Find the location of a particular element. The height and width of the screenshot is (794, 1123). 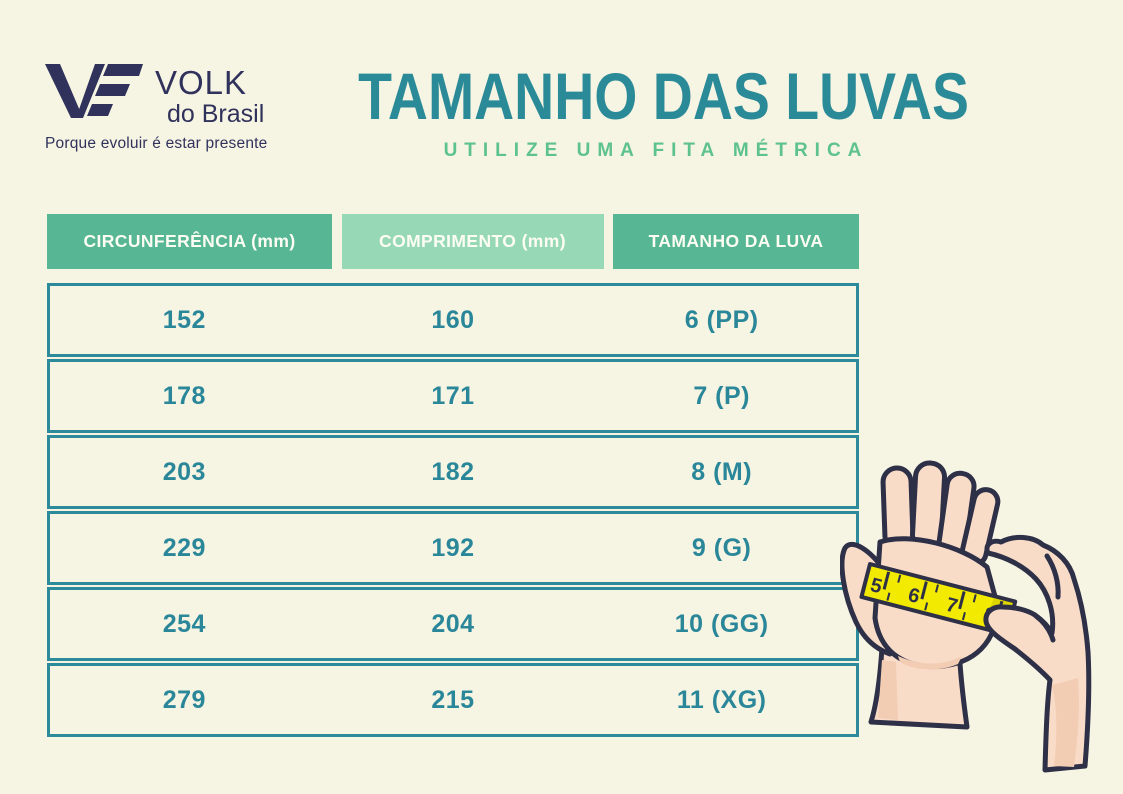

column-header-length: COMPRIMENTO (mm) is located at coordinates (472, 241).